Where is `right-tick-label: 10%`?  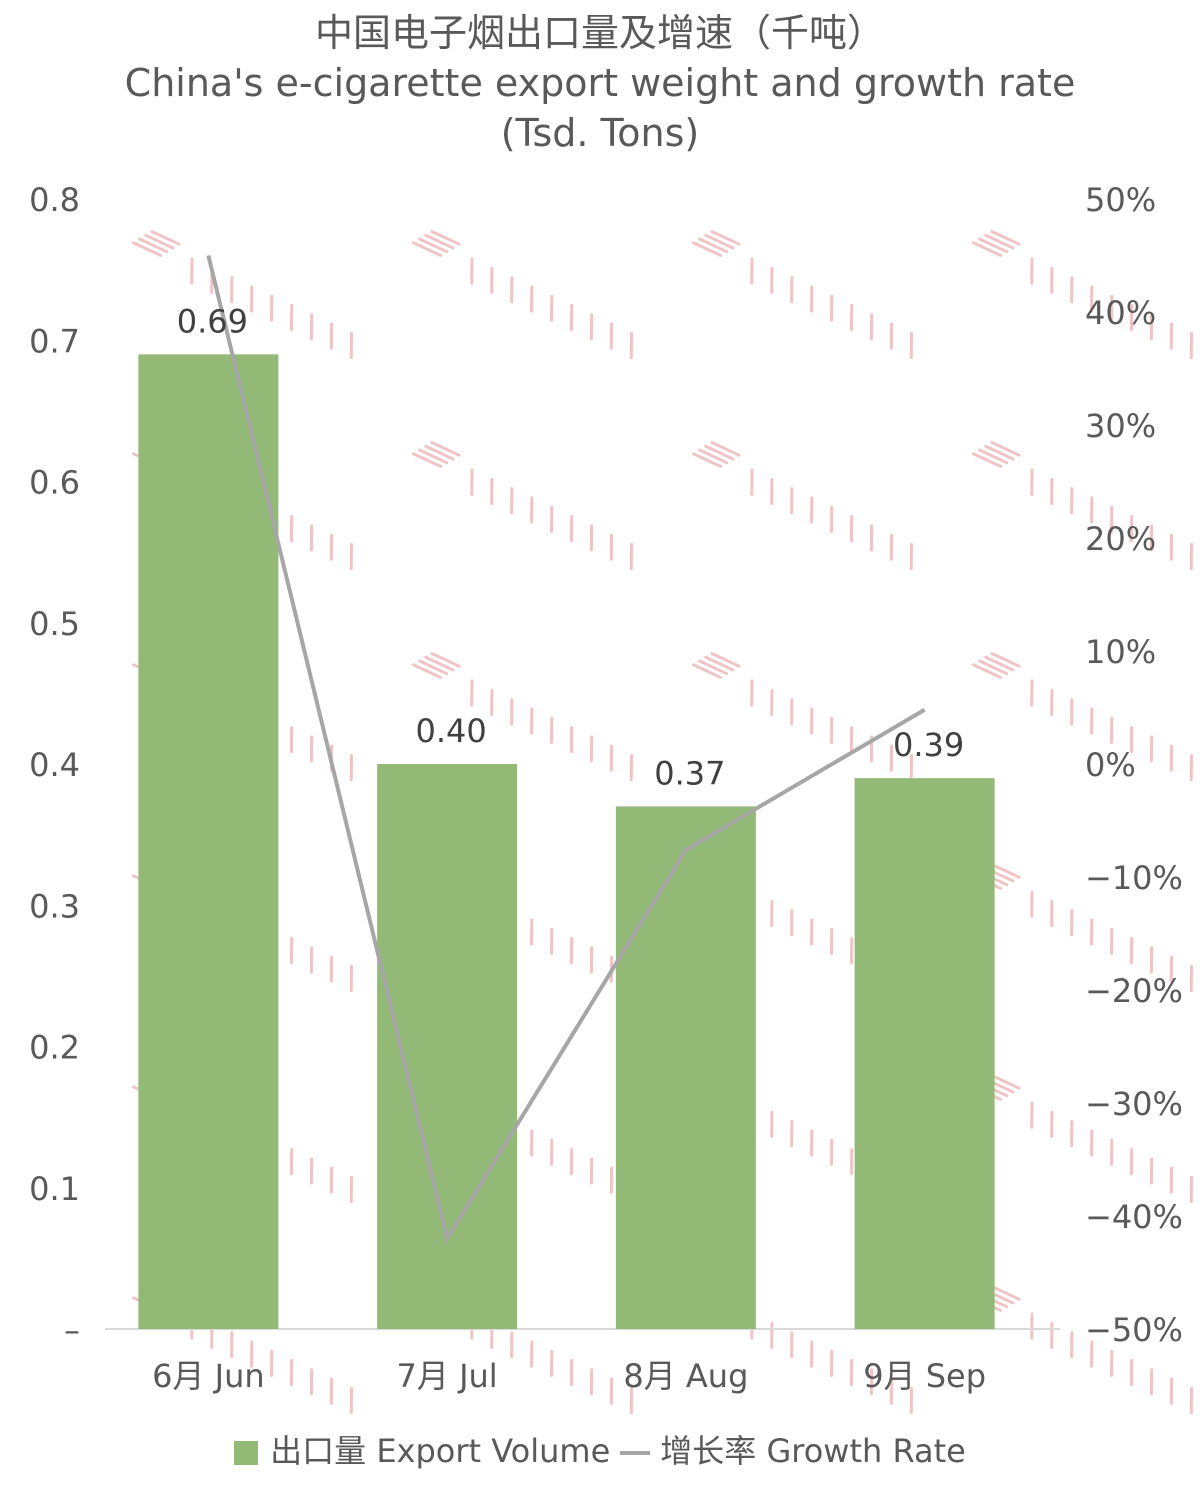
right-tick-label: 10% is located at coordinates (1120, 652).